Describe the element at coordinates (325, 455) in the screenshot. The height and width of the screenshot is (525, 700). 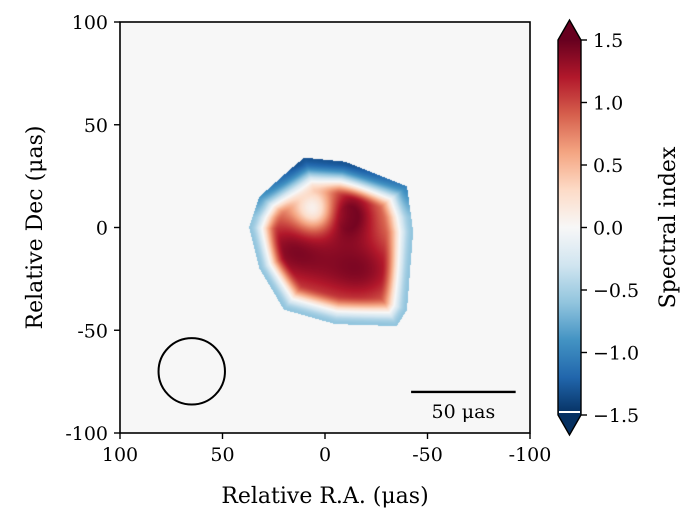
I see `x-tick-label: 0` at that location.